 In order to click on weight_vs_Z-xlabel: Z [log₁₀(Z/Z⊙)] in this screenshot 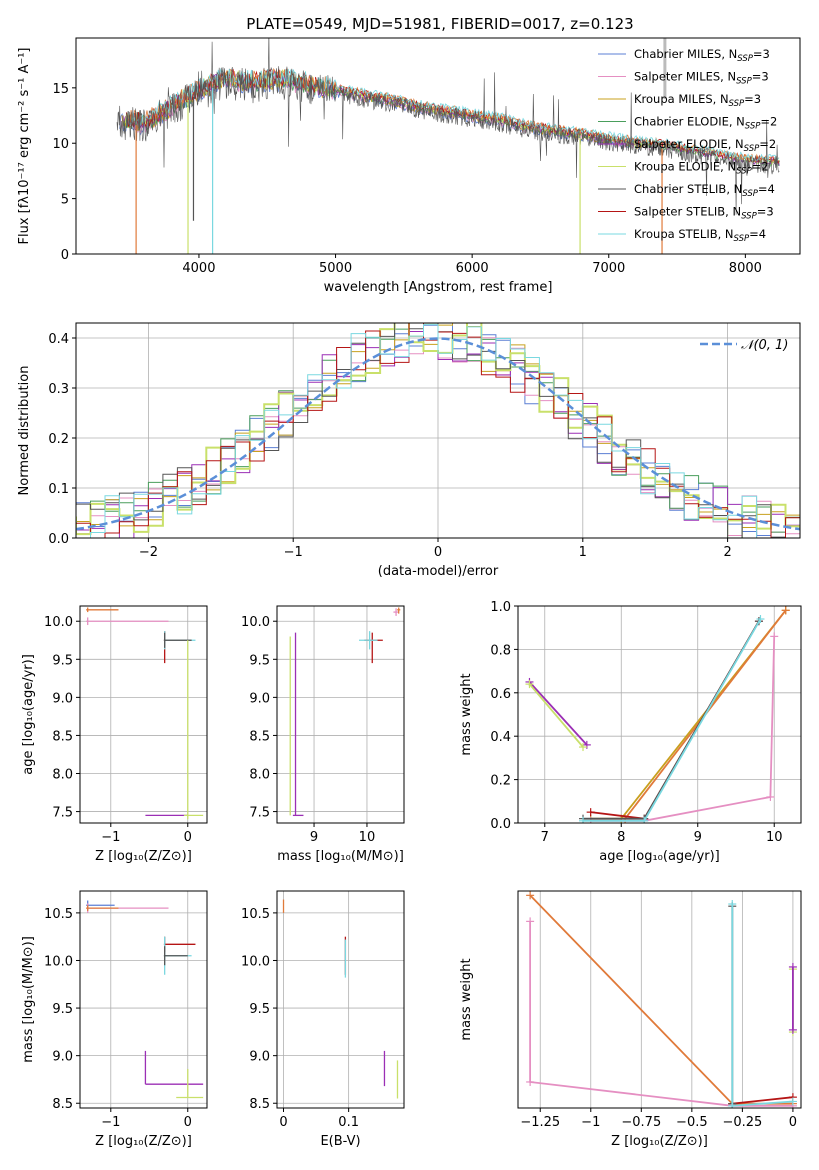, I will do `click(659, 1141)`.